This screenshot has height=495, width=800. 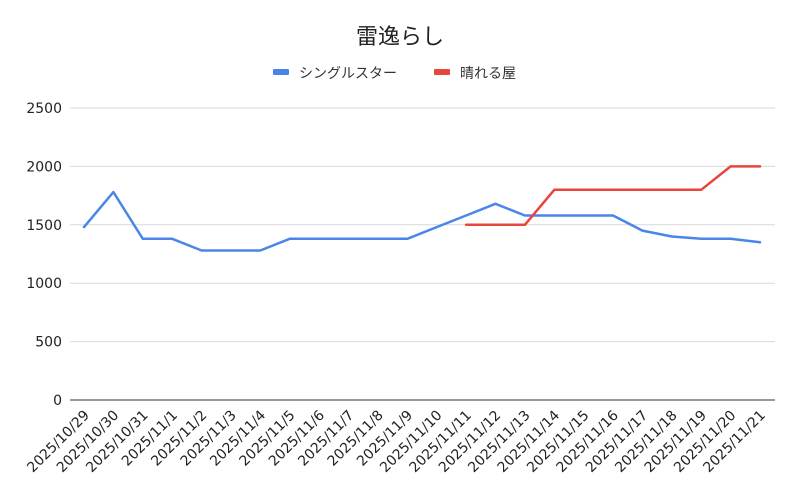 What do you see at coordinates (44, 284) in the screenshot?
I see `y-tick-label: 1000` at bounding box center [44, 284].